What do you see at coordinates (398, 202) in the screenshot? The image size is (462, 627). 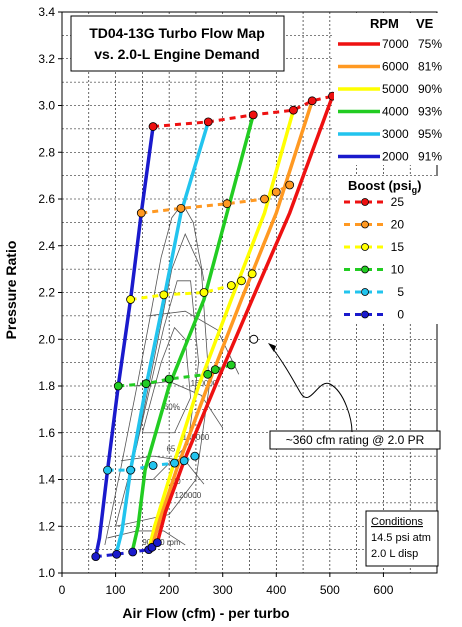 I see `boost-legend-psi: 25` at bounding box center [398, 202].